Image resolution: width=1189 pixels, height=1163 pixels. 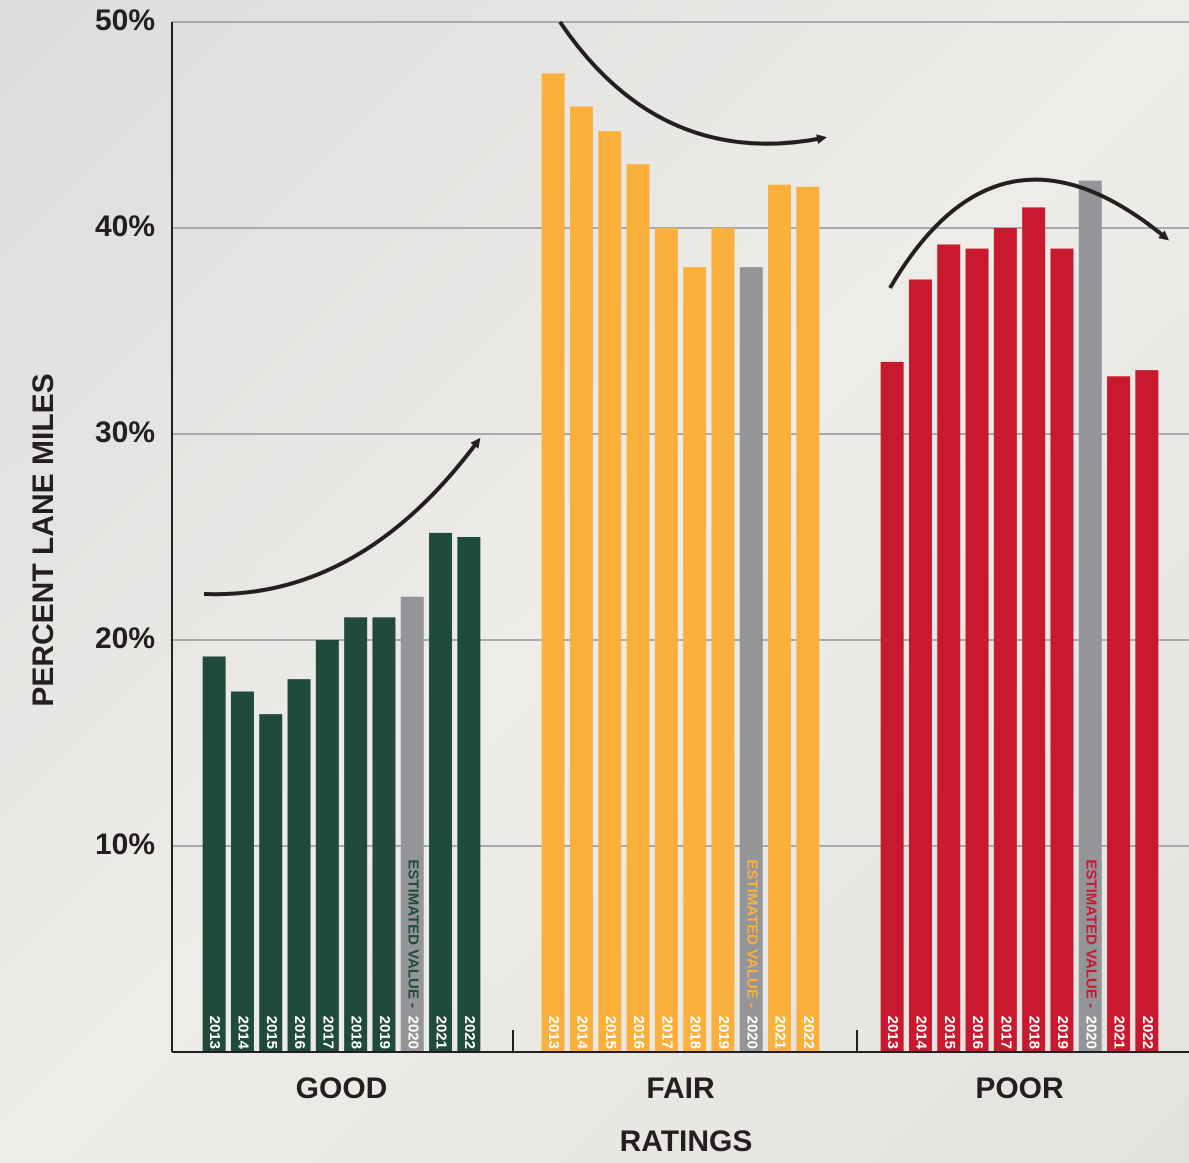 What do you see at coordinates (342, 1088) in the screenshot?
I see `x-tick-label: GOOD` at bounding box center [342, 1088].